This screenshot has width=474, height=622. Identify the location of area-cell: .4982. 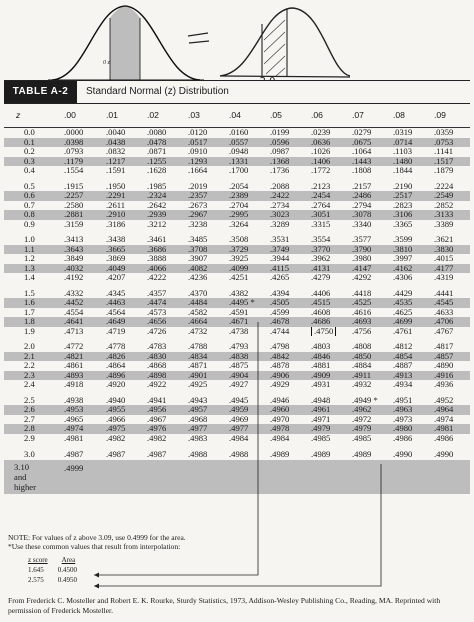
(116, 438).